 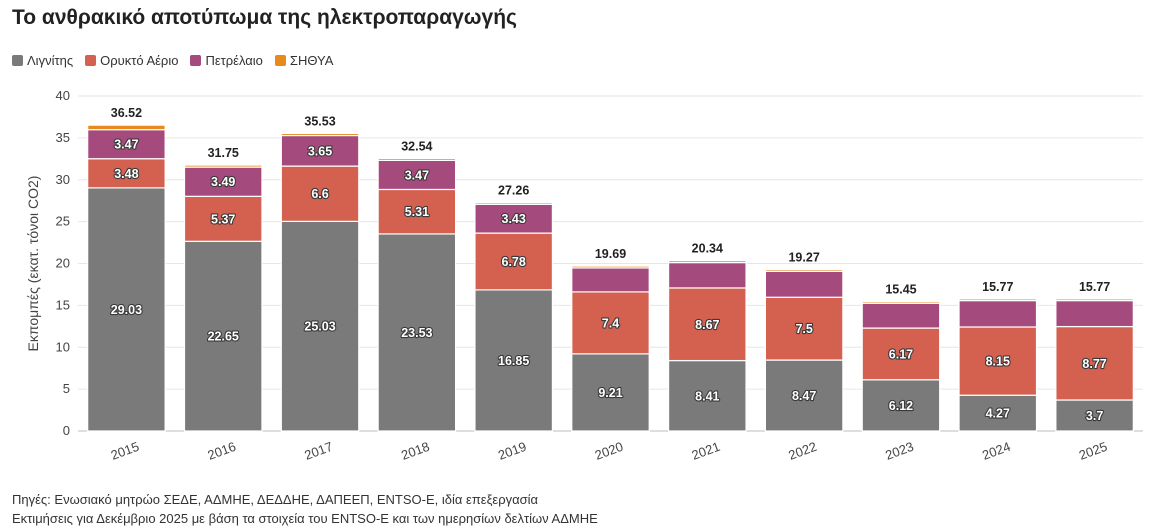 I want to click on data-label: 6.6, so click(x=319, y=194).